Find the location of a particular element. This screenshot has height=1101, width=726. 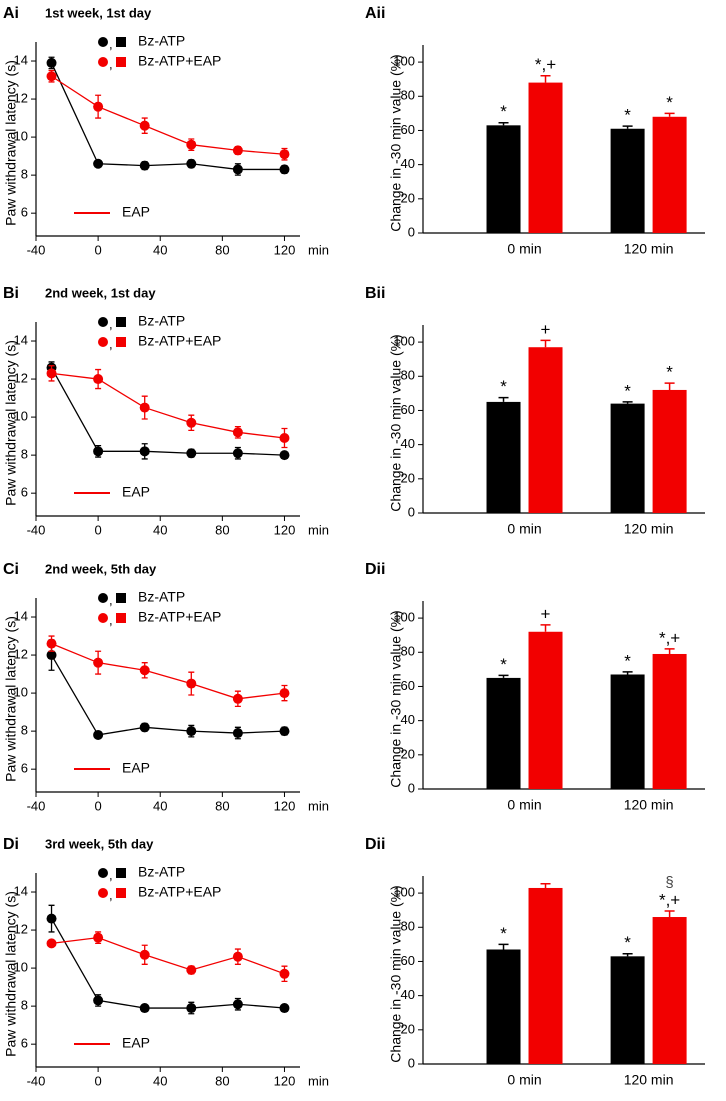

y-tick-label: 10 is located at coordinates (21, 136).